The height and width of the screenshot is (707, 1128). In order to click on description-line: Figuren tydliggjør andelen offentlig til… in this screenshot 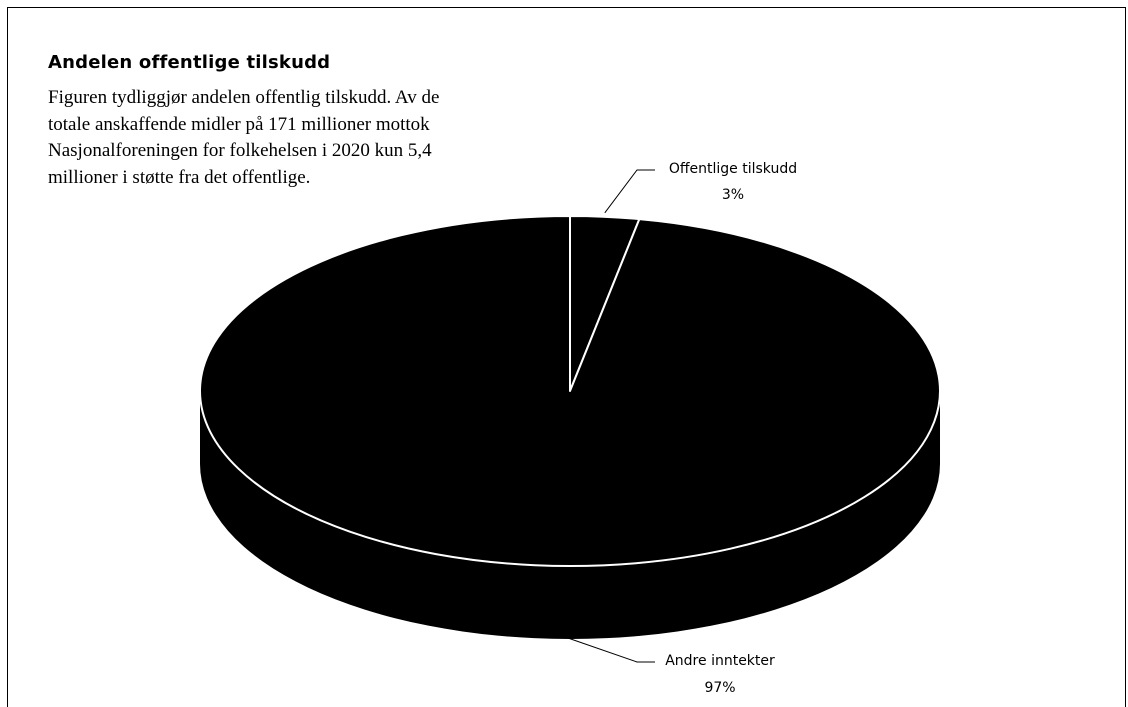, I will do `click(244, 97)`.